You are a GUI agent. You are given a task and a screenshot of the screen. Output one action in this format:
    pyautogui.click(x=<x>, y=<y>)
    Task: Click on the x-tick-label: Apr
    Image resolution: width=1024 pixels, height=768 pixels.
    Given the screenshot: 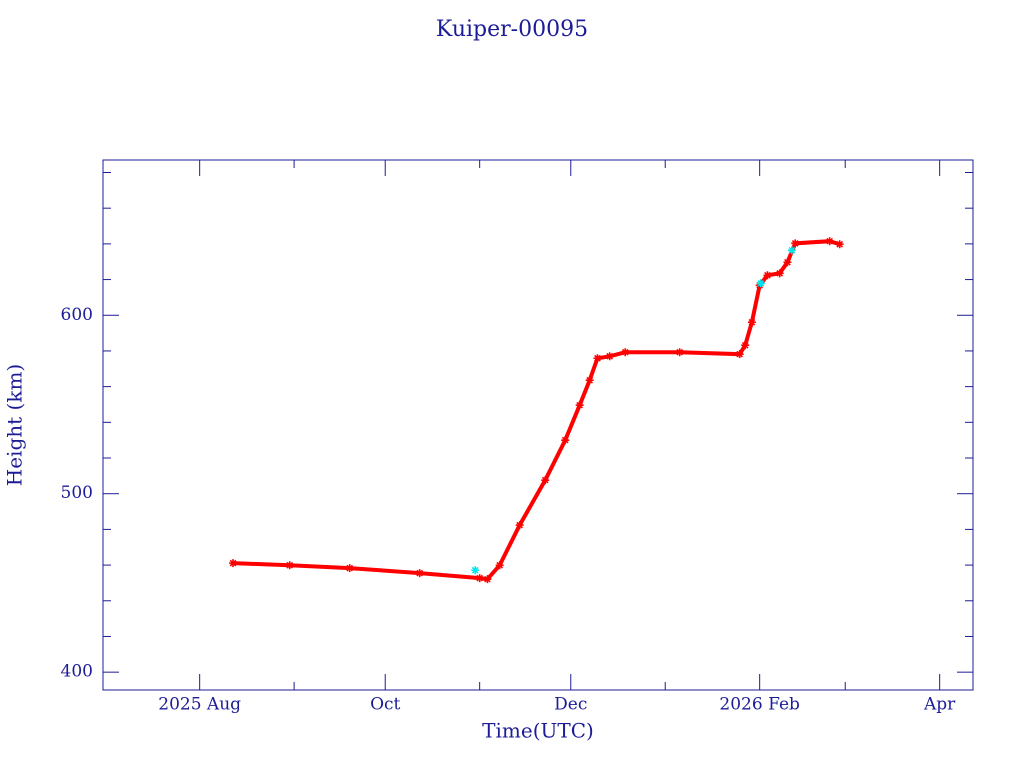 What is the action you would take?
    pyautogui.click(x=939, y=705)
    